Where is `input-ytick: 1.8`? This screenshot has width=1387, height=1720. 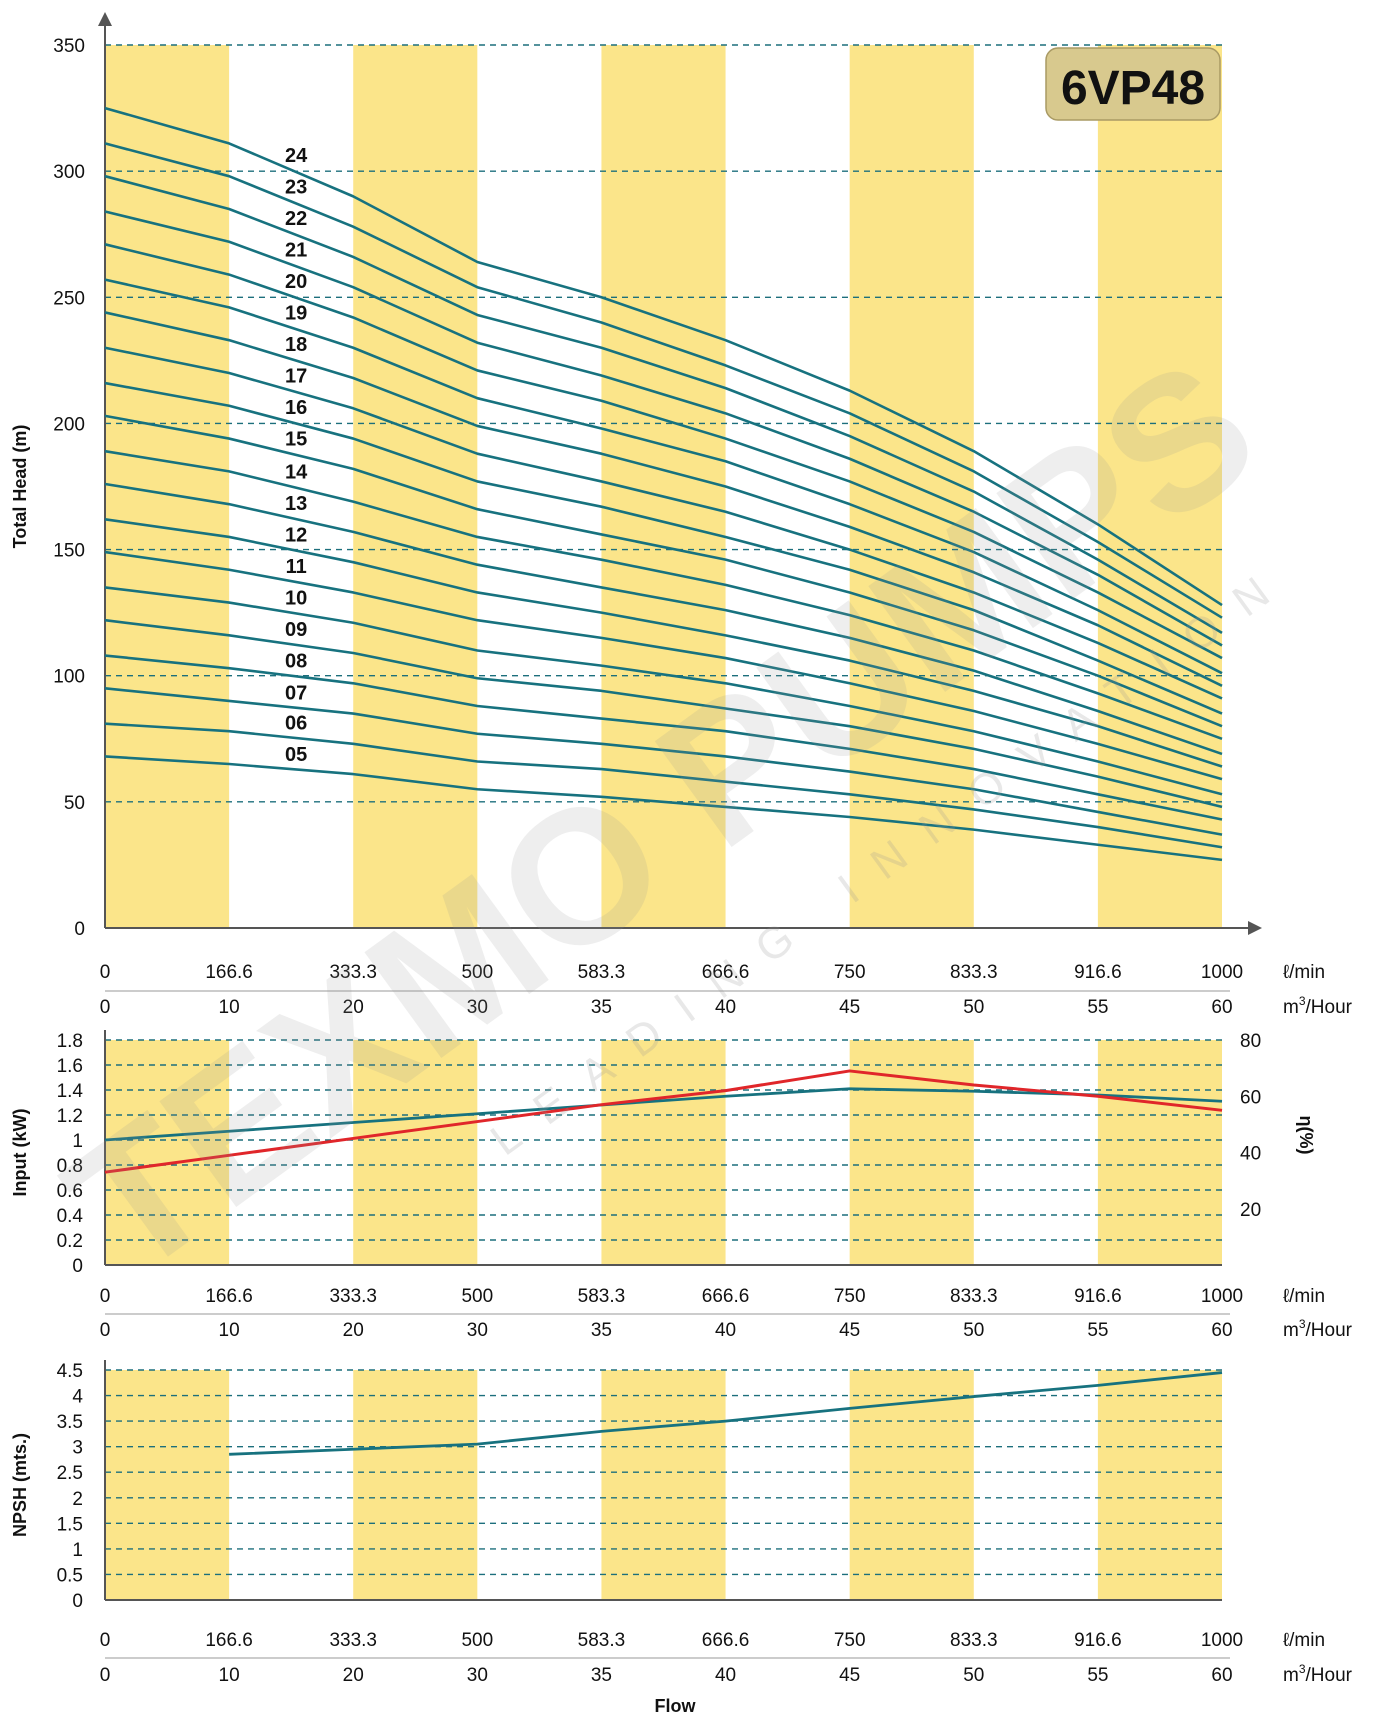 input-ytick: 1.8 is located at coordinates (70, 1041).